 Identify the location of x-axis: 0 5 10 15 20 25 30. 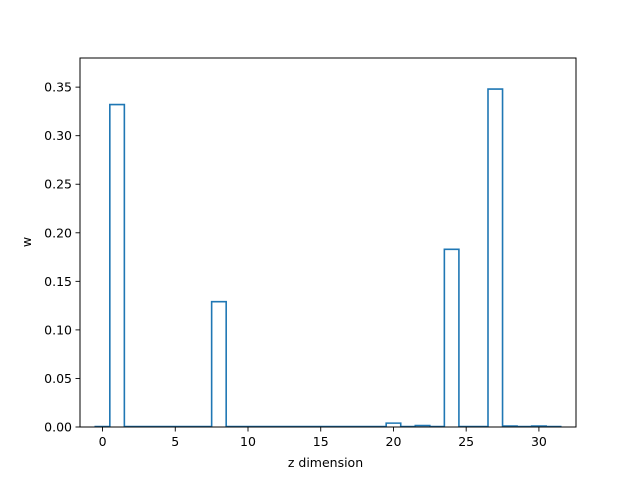
(323, 438).